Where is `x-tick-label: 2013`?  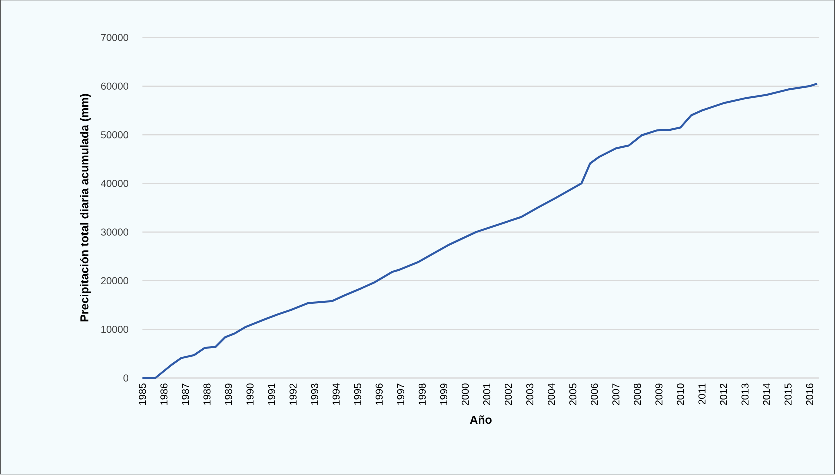 x-tick-label: 2013 is located at coordinates (745, 395).